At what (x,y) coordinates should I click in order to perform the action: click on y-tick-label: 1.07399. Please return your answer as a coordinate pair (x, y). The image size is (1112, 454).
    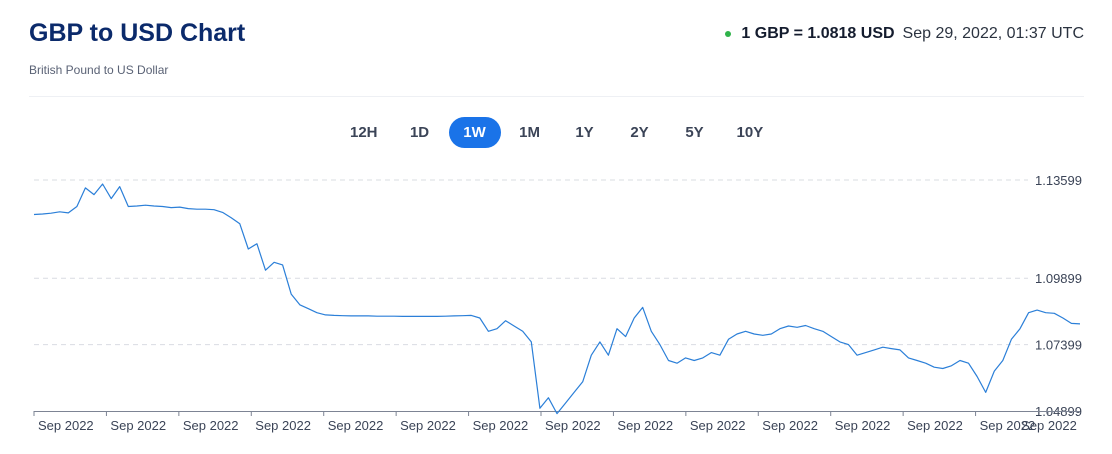
    Looking at the image, I should click on (1058, 345).